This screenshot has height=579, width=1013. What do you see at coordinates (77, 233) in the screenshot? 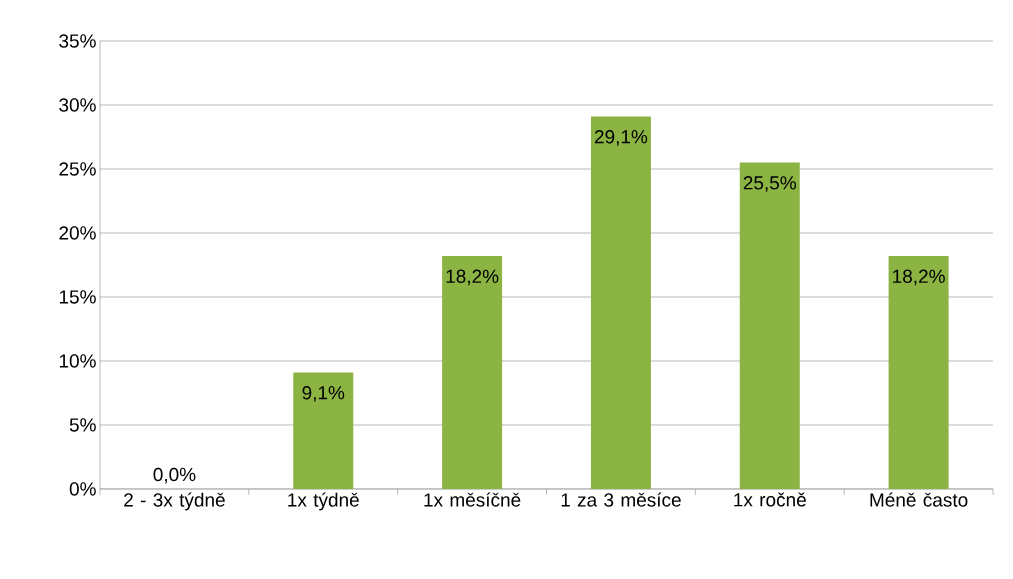
I see `y-tick-label: 20%` at bounding box center [77, 233].